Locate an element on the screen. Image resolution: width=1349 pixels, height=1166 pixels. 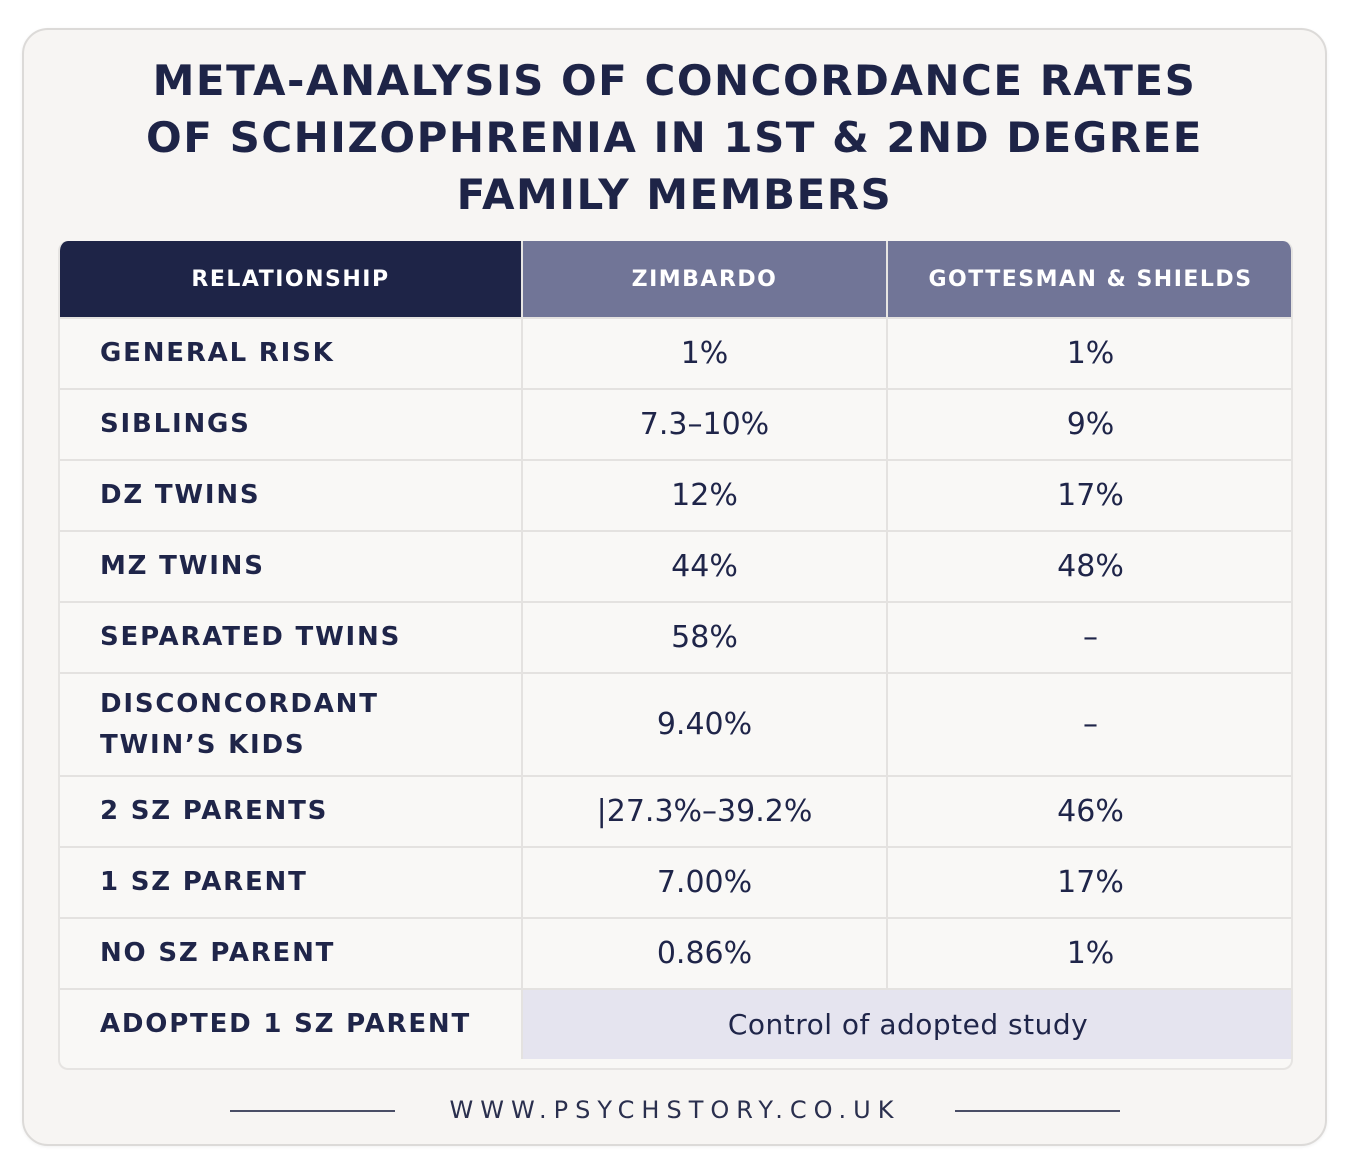
relationship-cell: 2 SZ PARENTS is located at coordinates (291, 811).